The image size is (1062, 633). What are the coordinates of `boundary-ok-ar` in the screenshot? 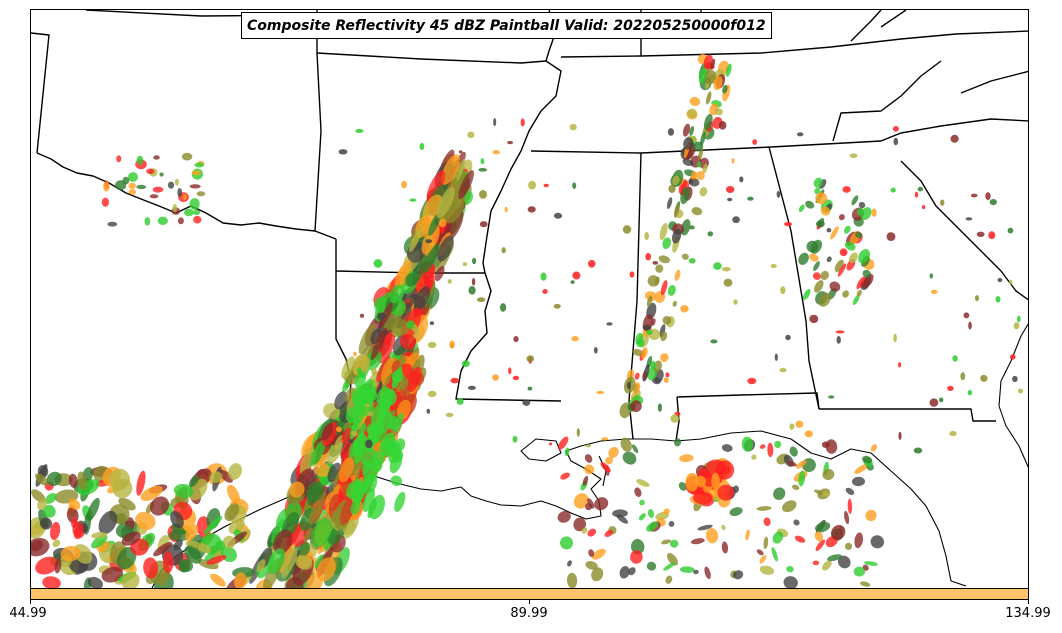 It's located at (318, 142).